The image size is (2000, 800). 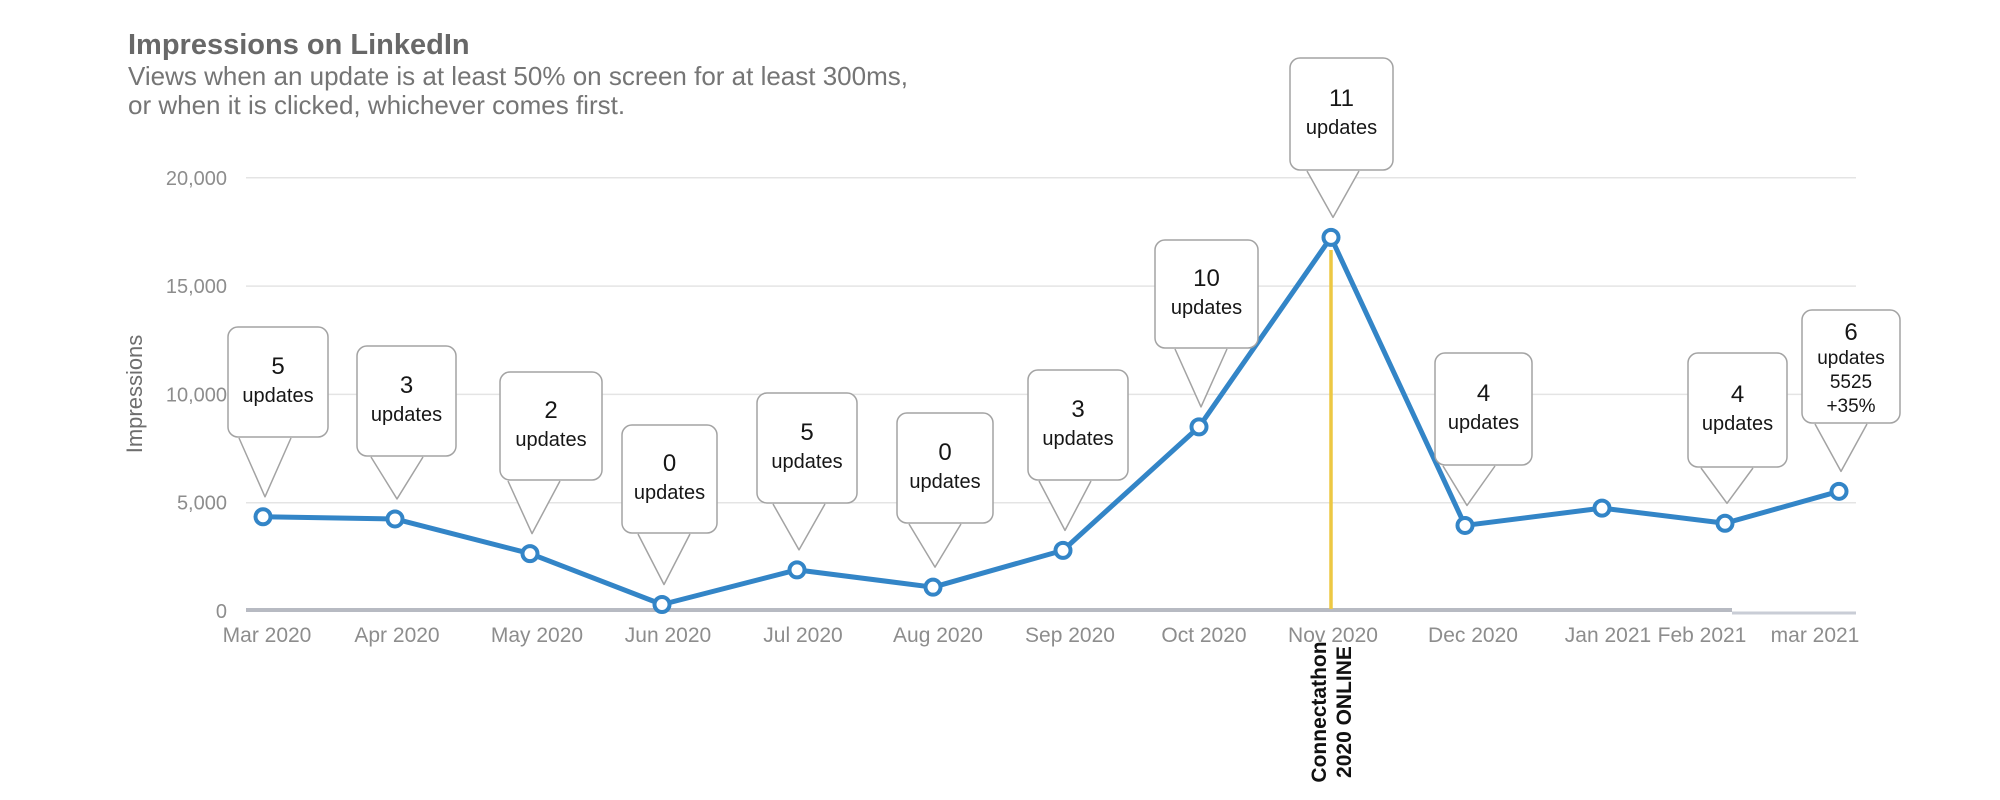 What do you see at coordinates (263, 517) in the screenshot?
I see `data-point-mar-2020` at bounding box center [263, 517].